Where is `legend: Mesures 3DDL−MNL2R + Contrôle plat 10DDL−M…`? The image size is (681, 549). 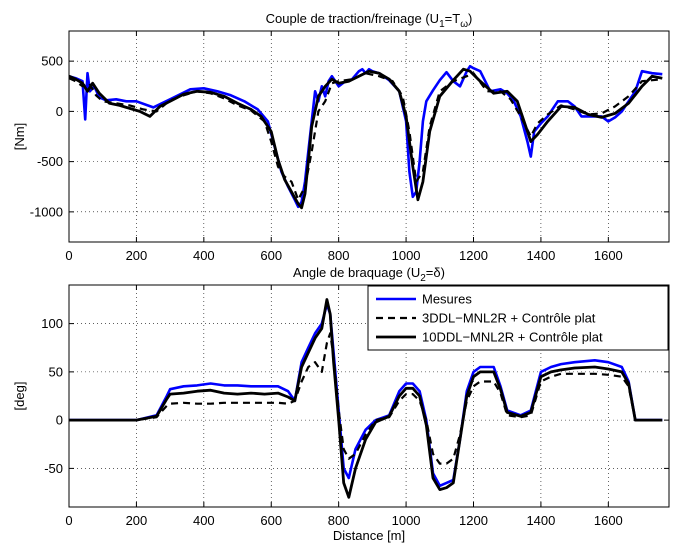
legend: Mesures 3DDL−MNL2R + Contrôle plat 10DDL−M… is located at coordinates (518, 318).